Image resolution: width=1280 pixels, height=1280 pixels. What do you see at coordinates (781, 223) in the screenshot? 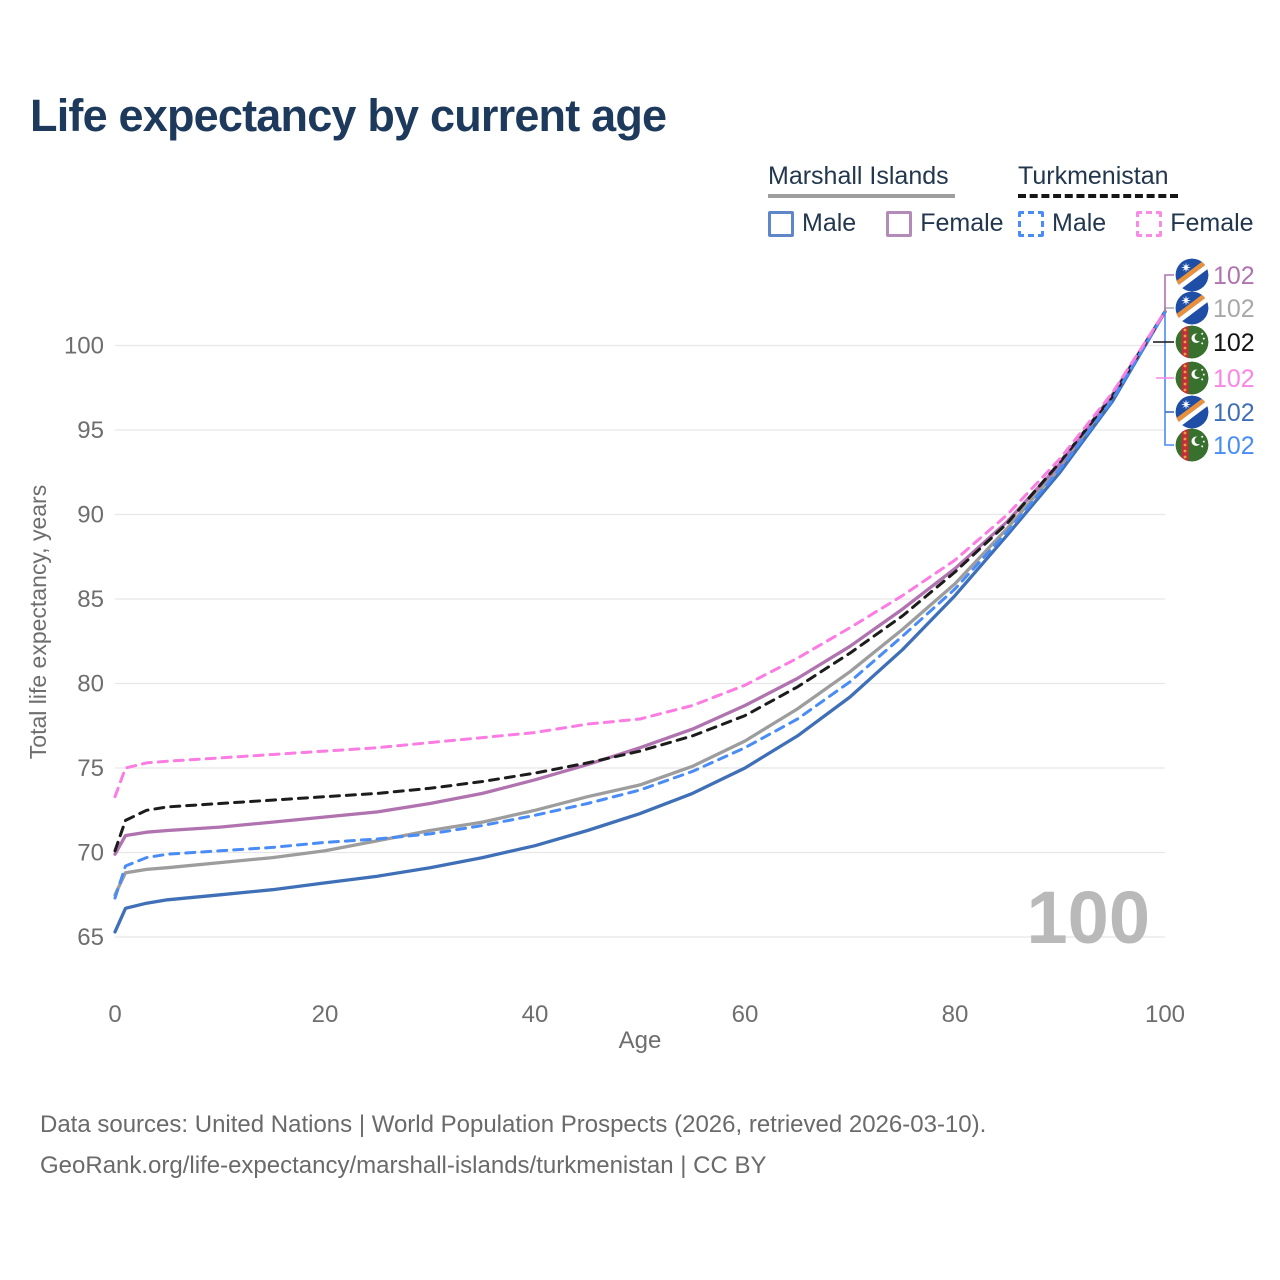
I see `solid-blue-swatch-icon` at bounding box center [781, 223].